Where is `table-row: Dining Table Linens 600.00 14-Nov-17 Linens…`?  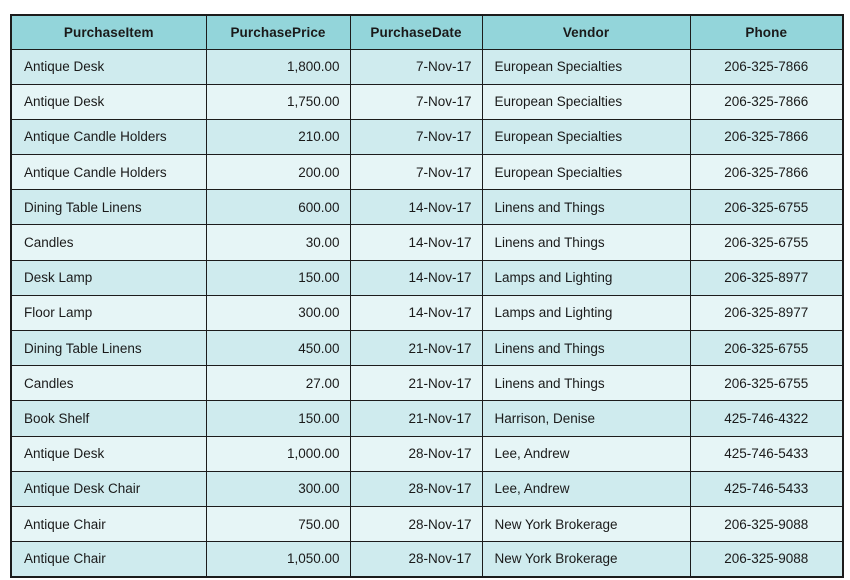
table-row: Dining Table Linens 600.00 14-Nov-17 Linens… is located at coordinates (427, 207).